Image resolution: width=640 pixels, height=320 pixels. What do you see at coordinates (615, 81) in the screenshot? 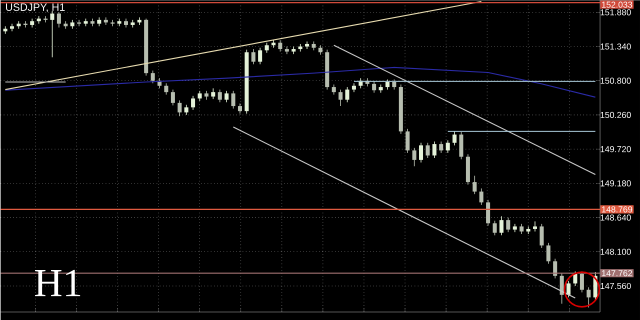
I see `y-tick-label: 150.800` at bounding box center [615, 81].